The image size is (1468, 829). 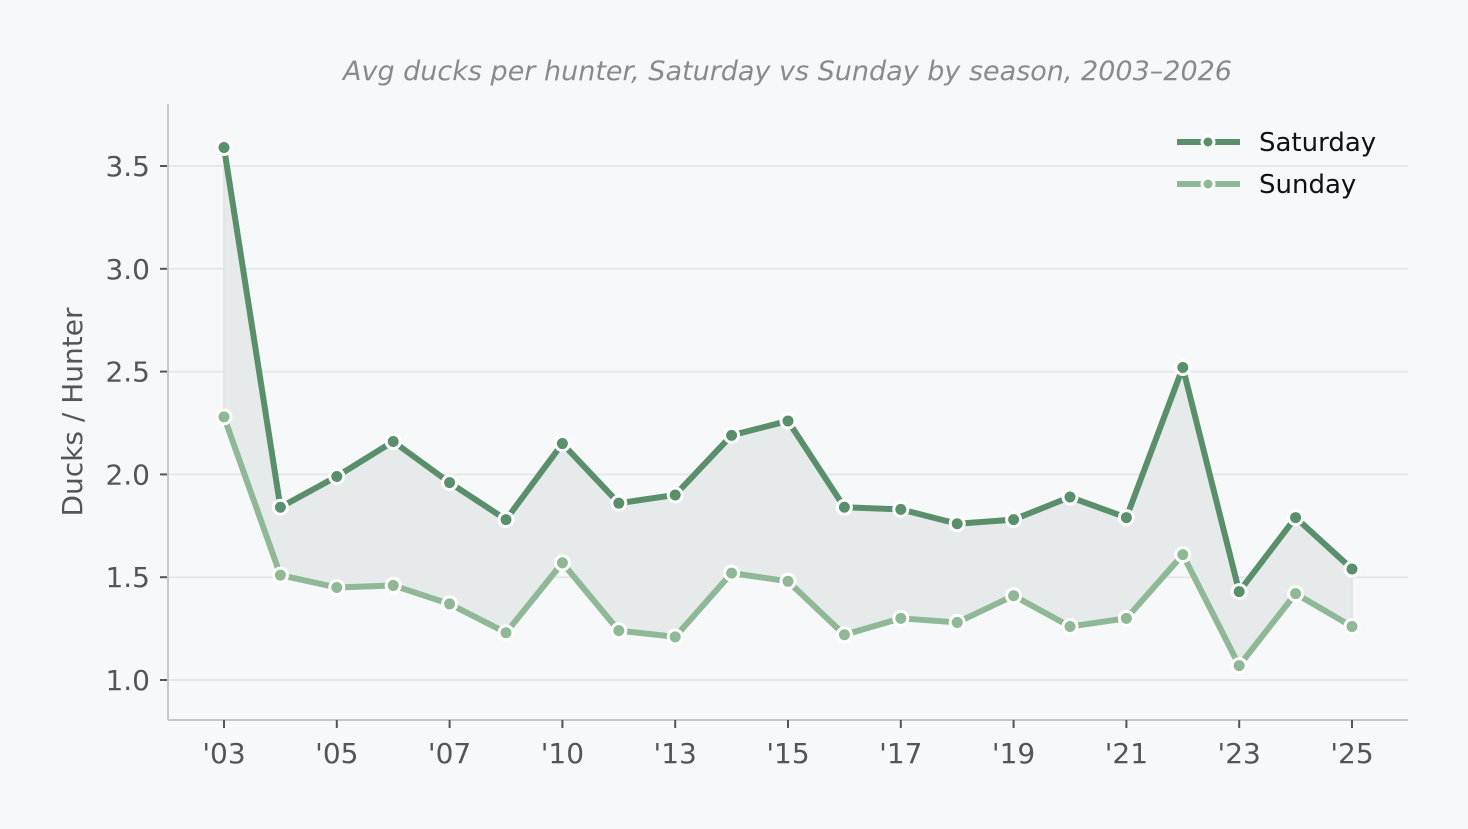 What do you see at coordinates (1307, 185) in the screenshot?
I see `legend-label-sunday: Sunday` at bounding box center [1307, 185].